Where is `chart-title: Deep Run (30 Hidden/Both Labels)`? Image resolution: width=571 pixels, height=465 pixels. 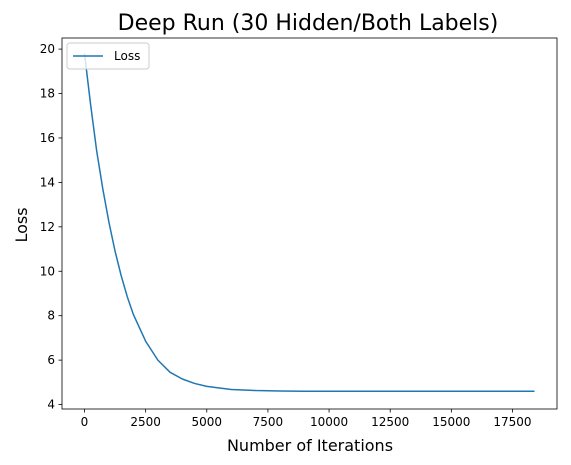
chart-title: Deep Run (30 Hidden/Both Labels) is located at coordinates (308, 23).